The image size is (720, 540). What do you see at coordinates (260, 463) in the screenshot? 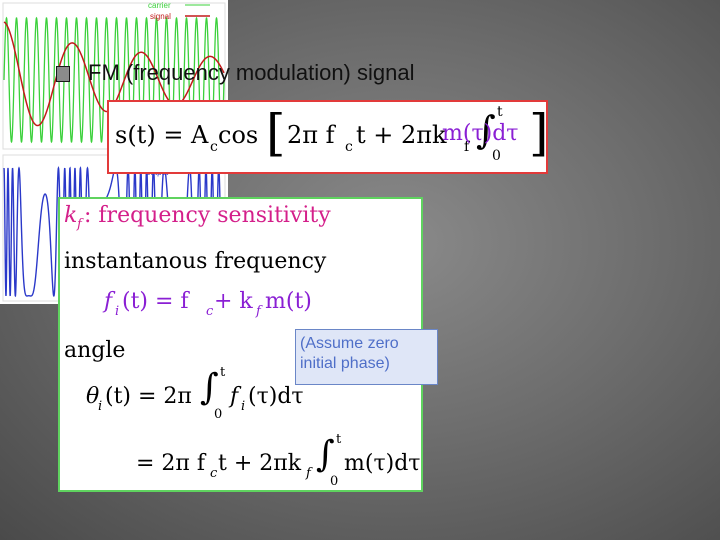
I see `second-line-b: t + 2πk` at bounding box center [260, 463].